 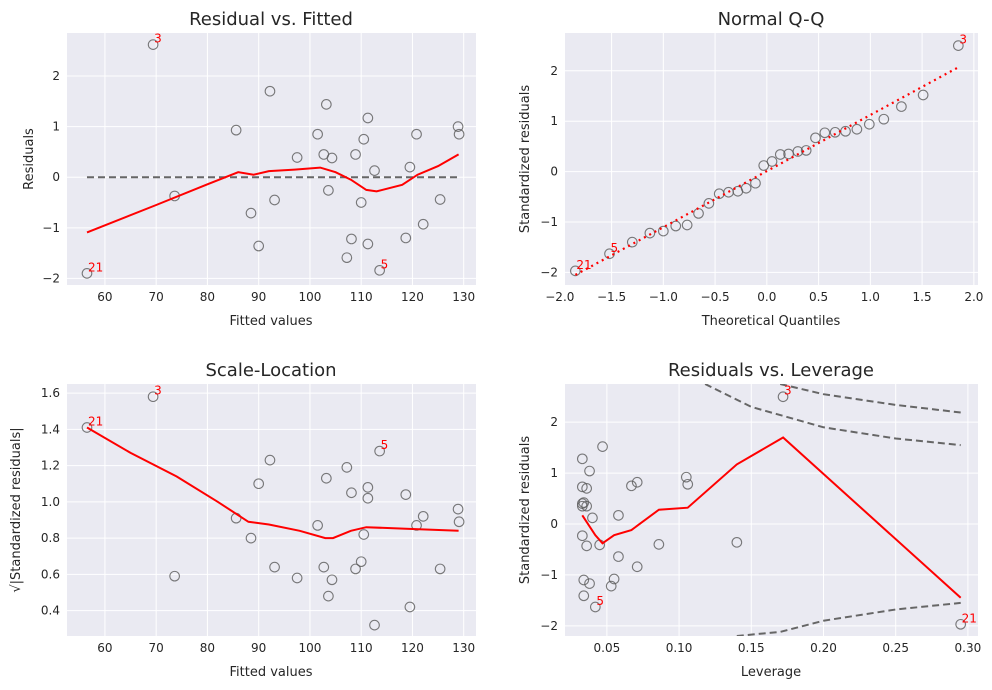 What do you see at coordinates (56, 177) in the screenshot?
I see `y-tick-label: 0` at bounding box center [56, 177].